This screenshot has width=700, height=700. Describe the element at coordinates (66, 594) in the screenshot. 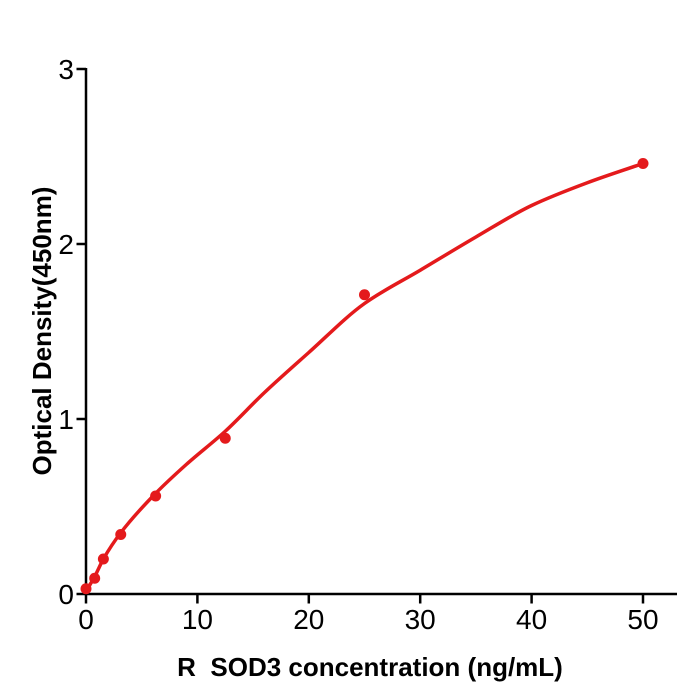

I see `y-tick-label: 0` at that location.